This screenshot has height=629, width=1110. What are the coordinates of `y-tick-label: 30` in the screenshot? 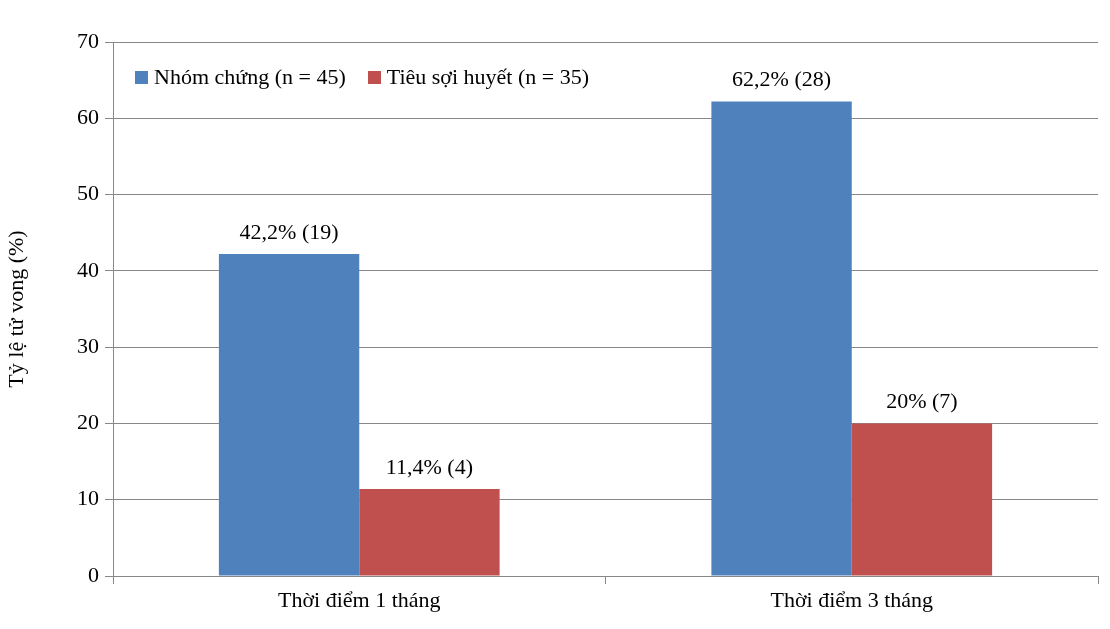 It's located at (88, 345).